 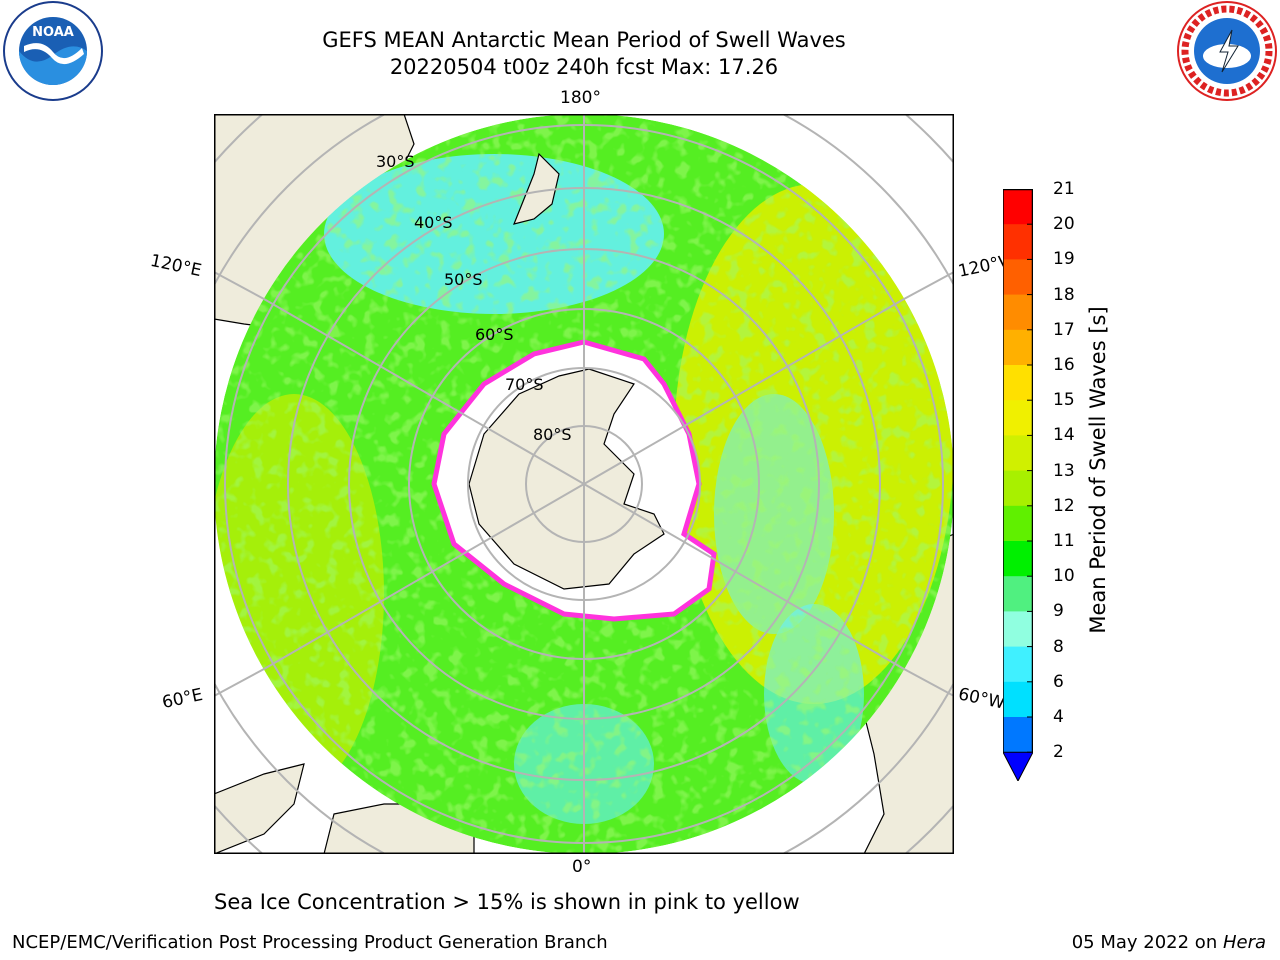 I want to click on colorbar-tick-label: 15, so click(x=1064, y=400).